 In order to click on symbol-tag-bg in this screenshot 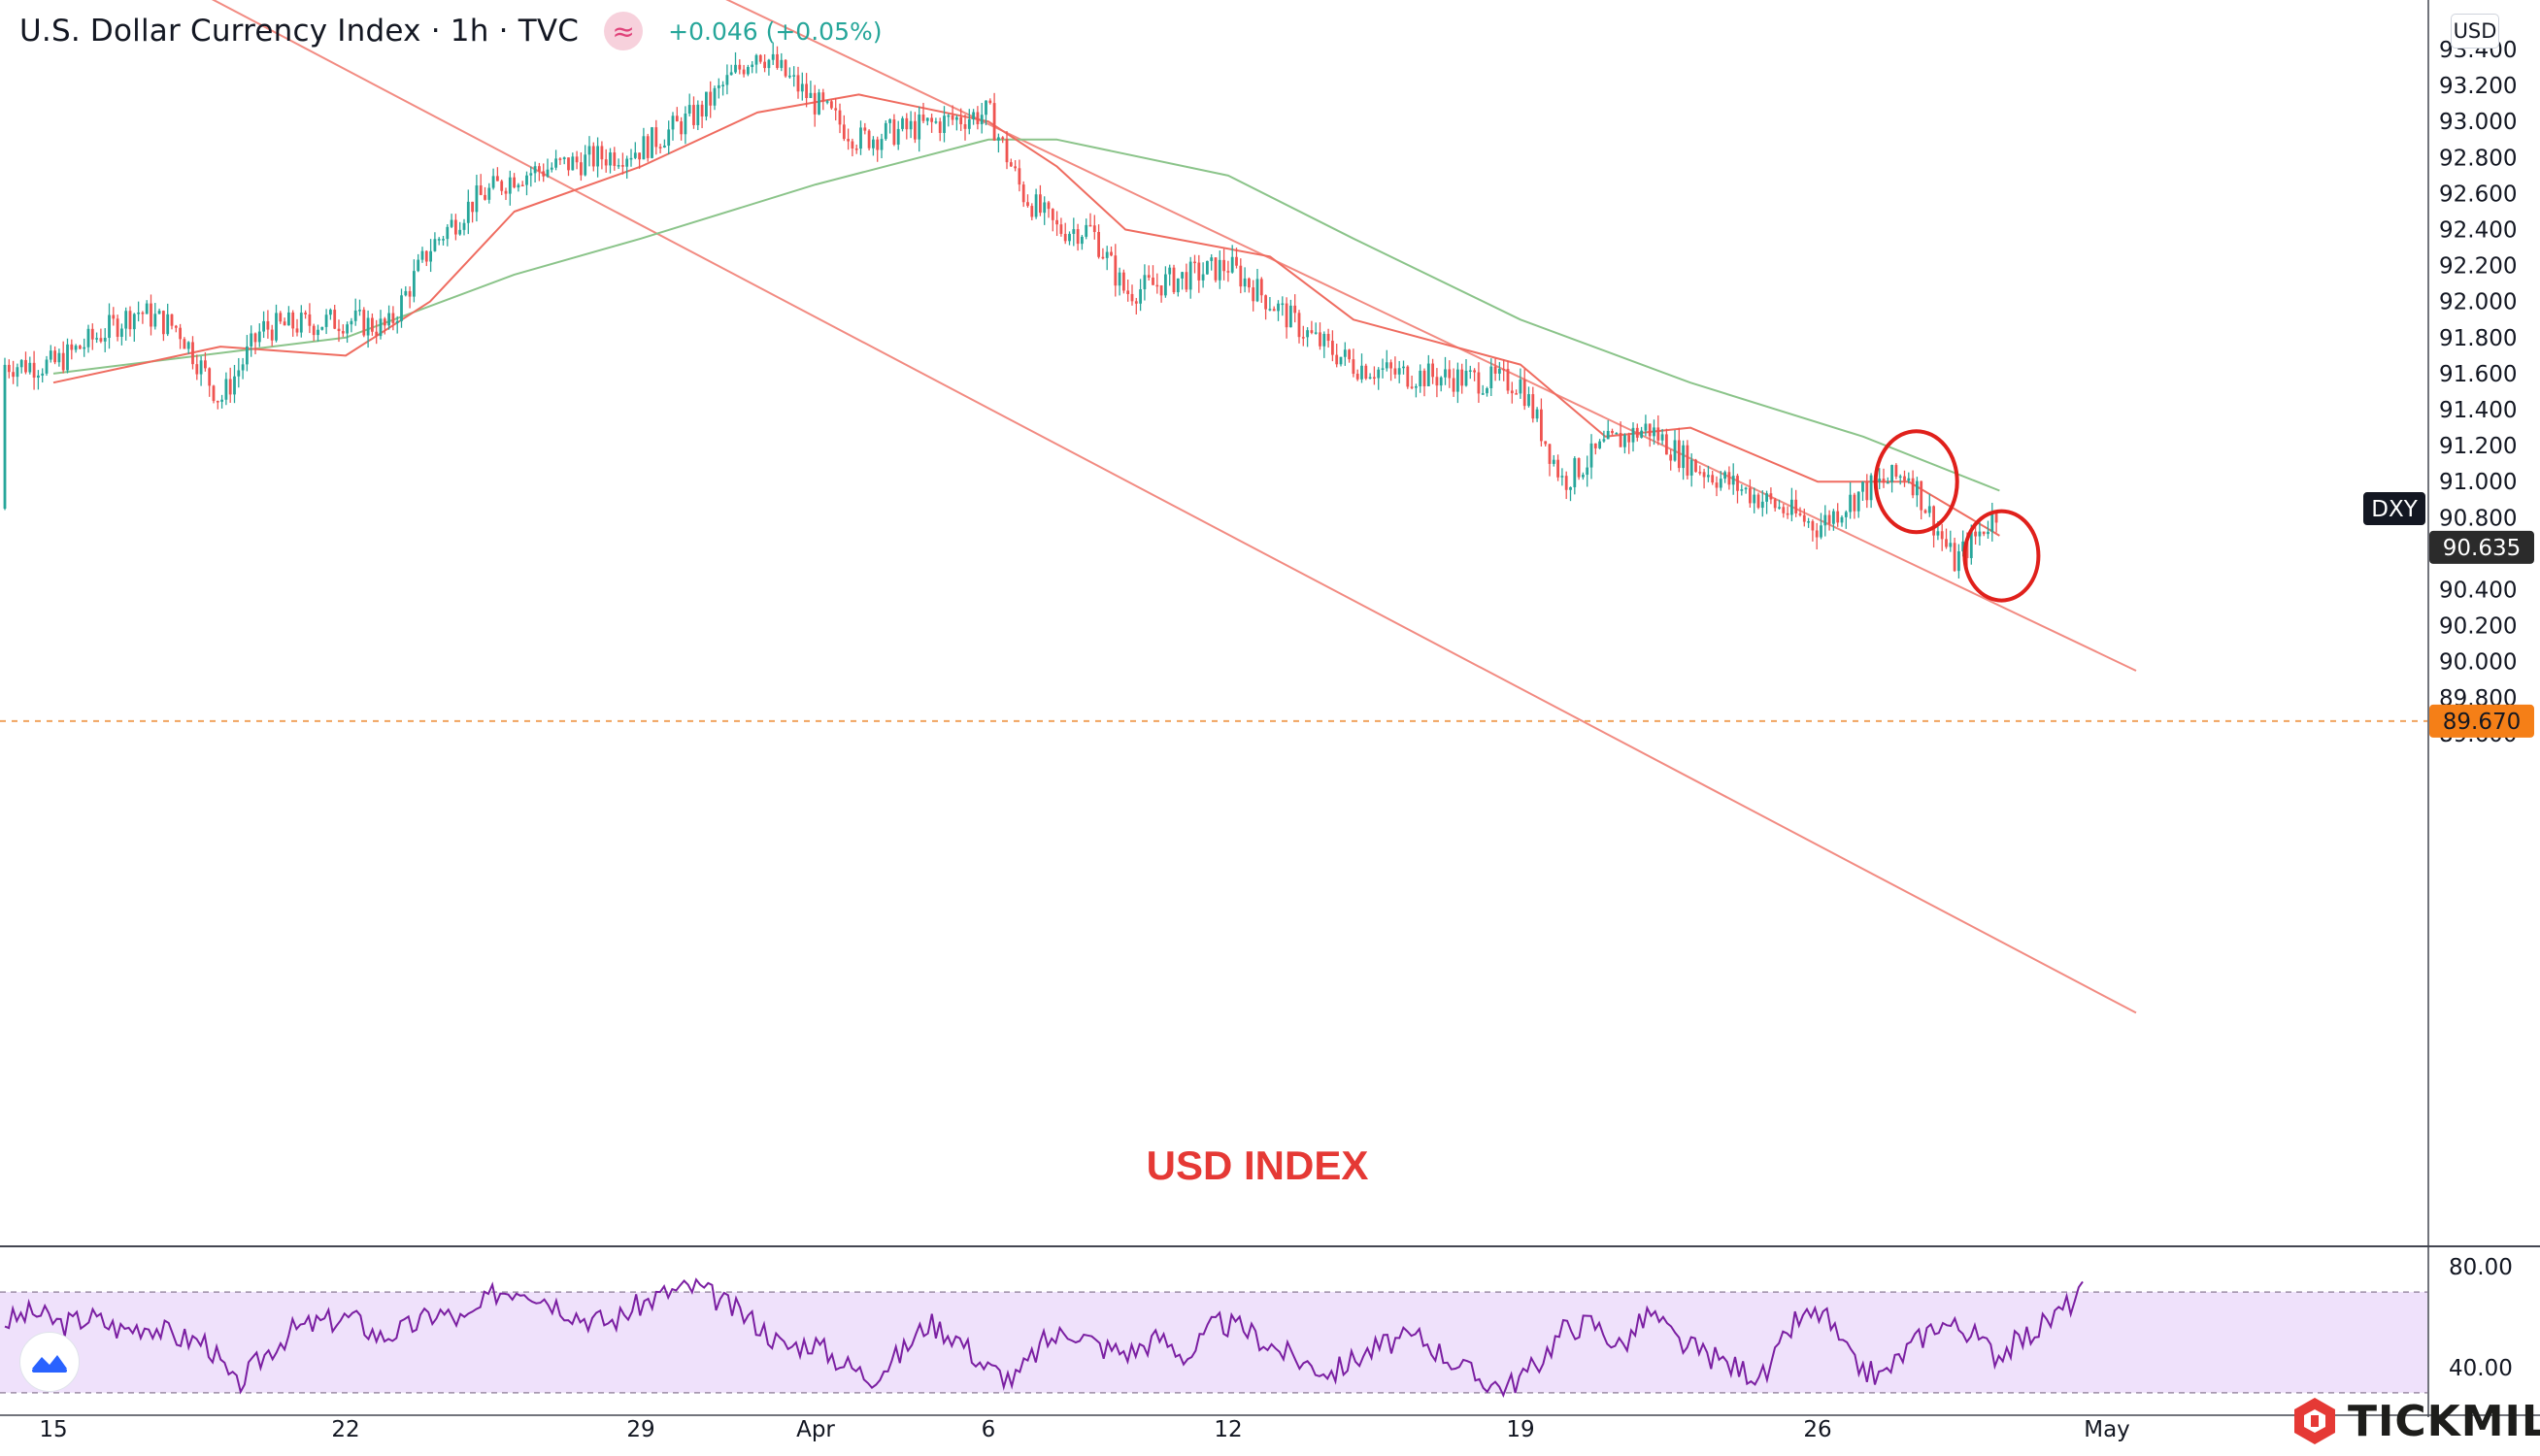, I will do `click(2394, 509)`.